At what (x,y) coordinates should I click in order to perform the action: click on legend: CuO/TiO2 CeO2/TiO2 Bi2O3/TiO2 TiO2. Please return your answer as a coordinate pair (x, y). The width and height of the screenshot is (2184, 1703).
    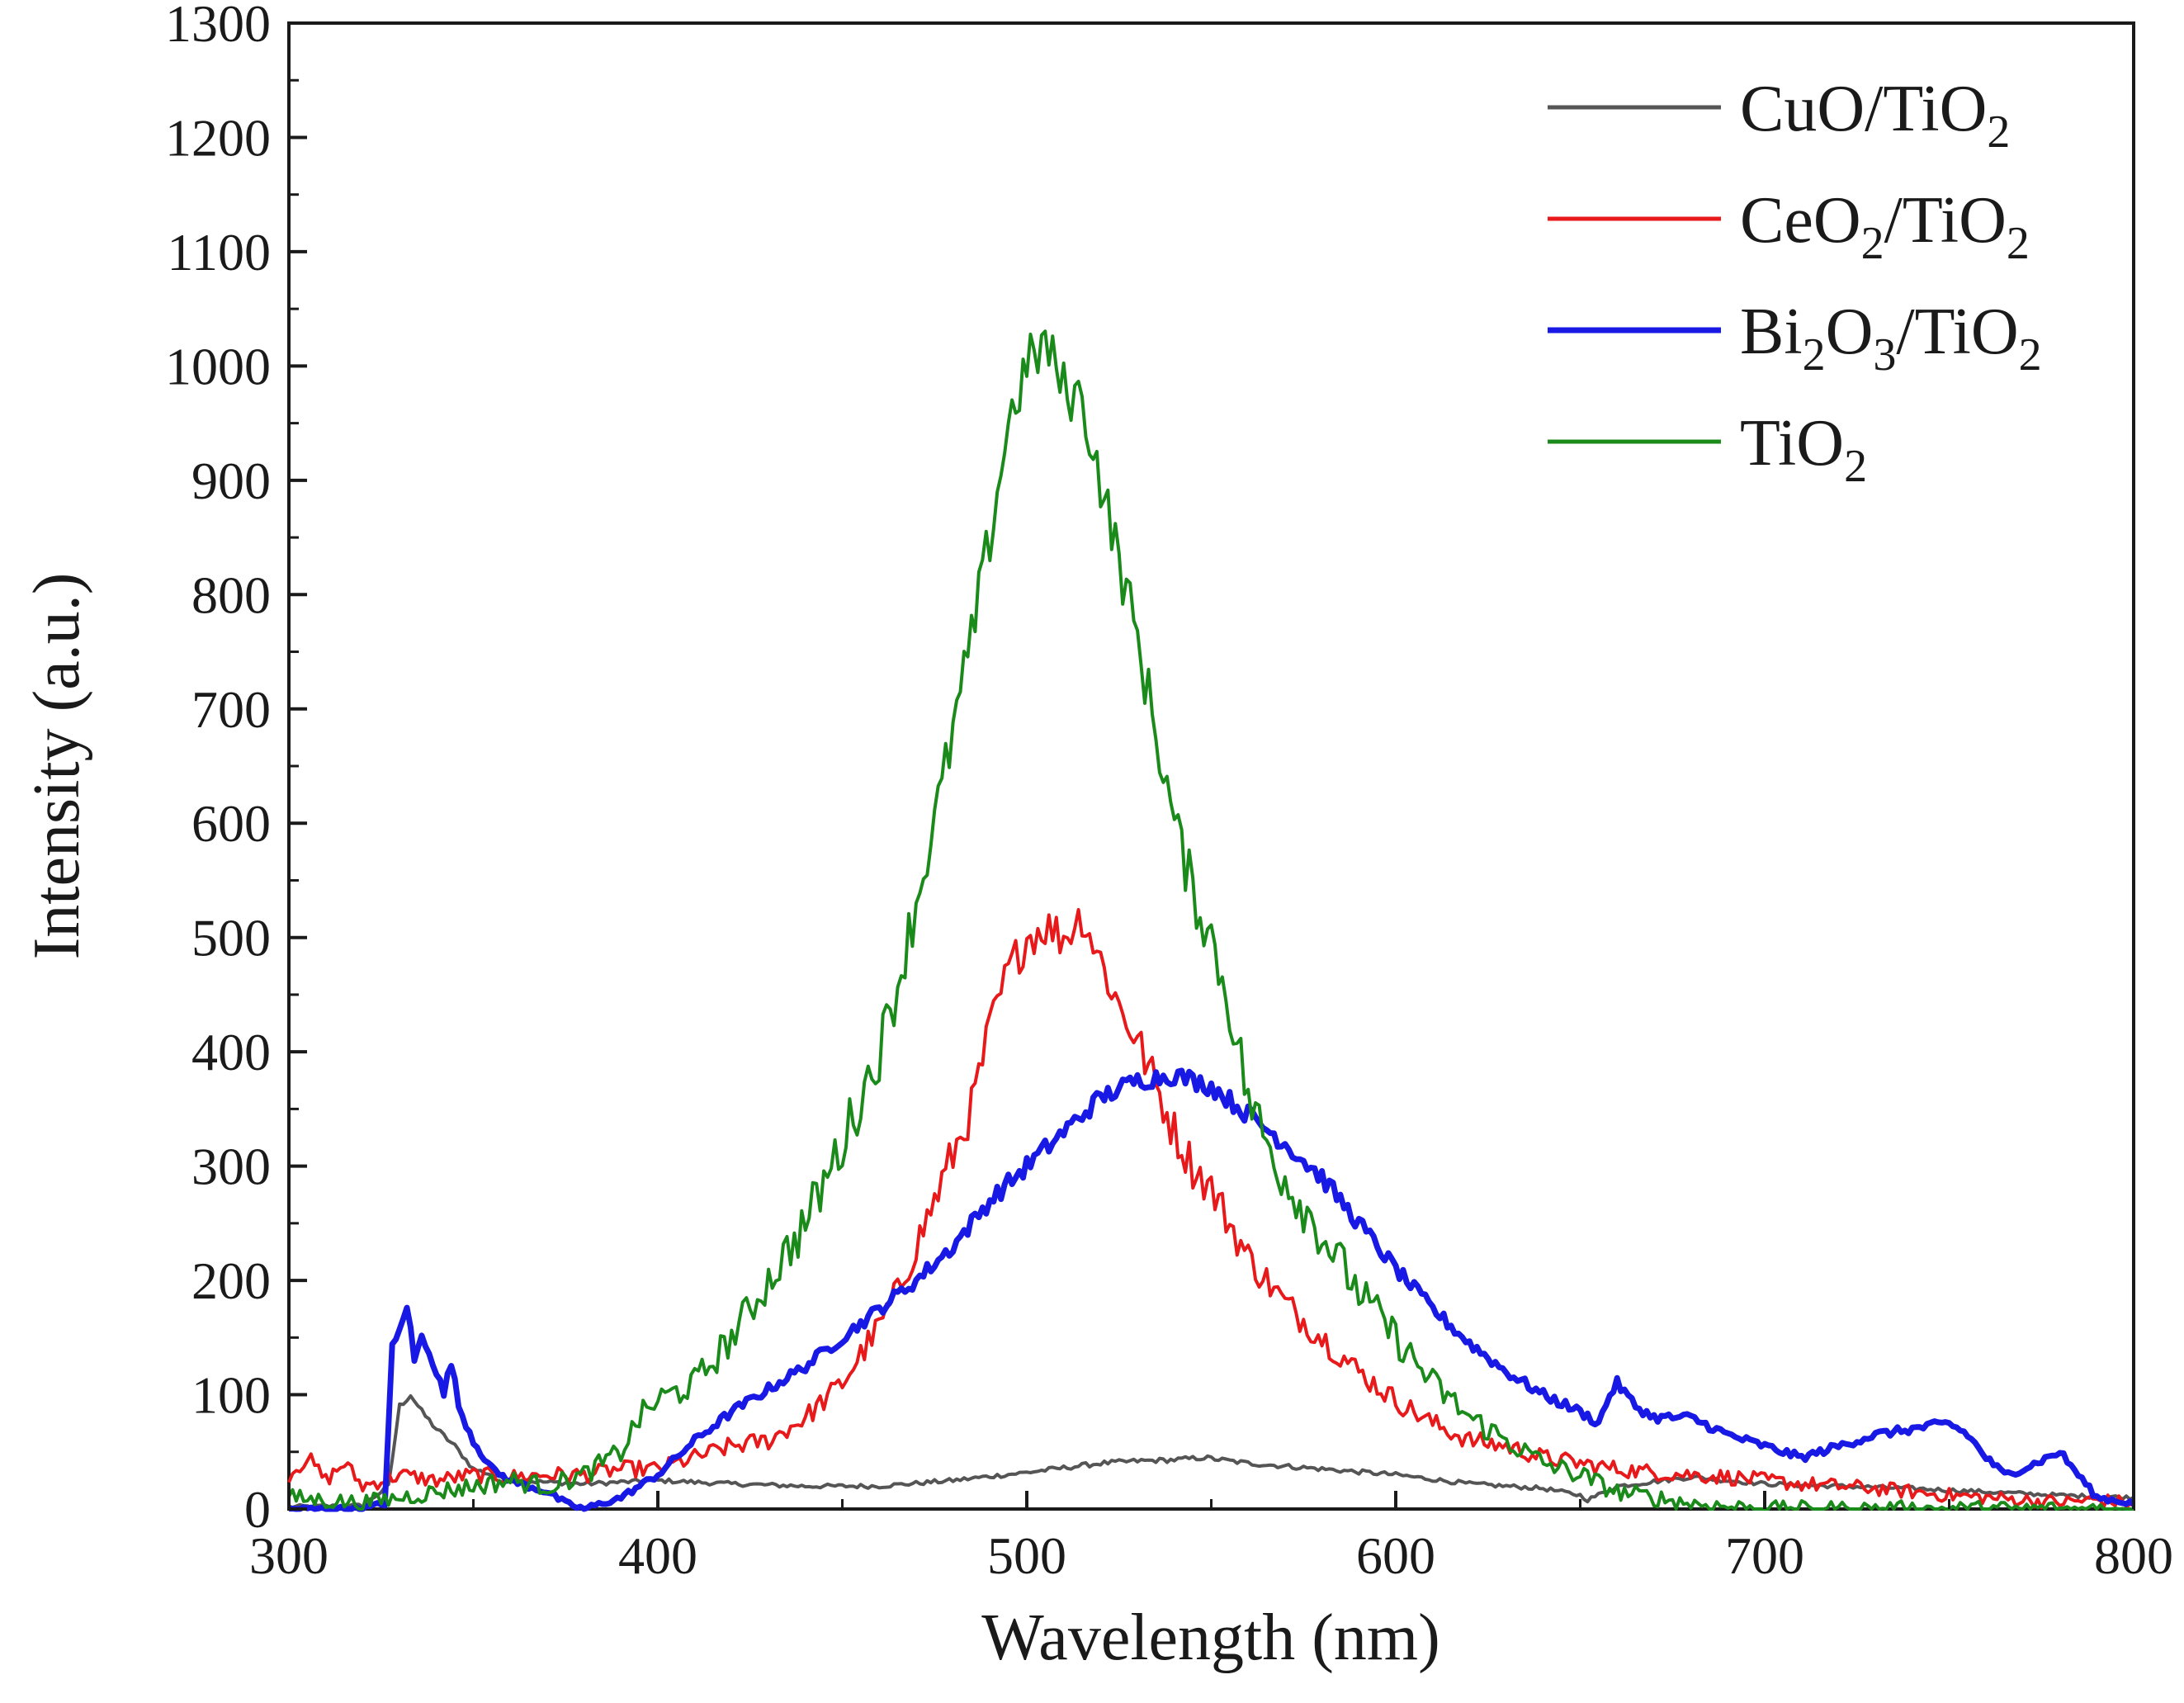
    Looking at the image, I should click on (1795, 282).